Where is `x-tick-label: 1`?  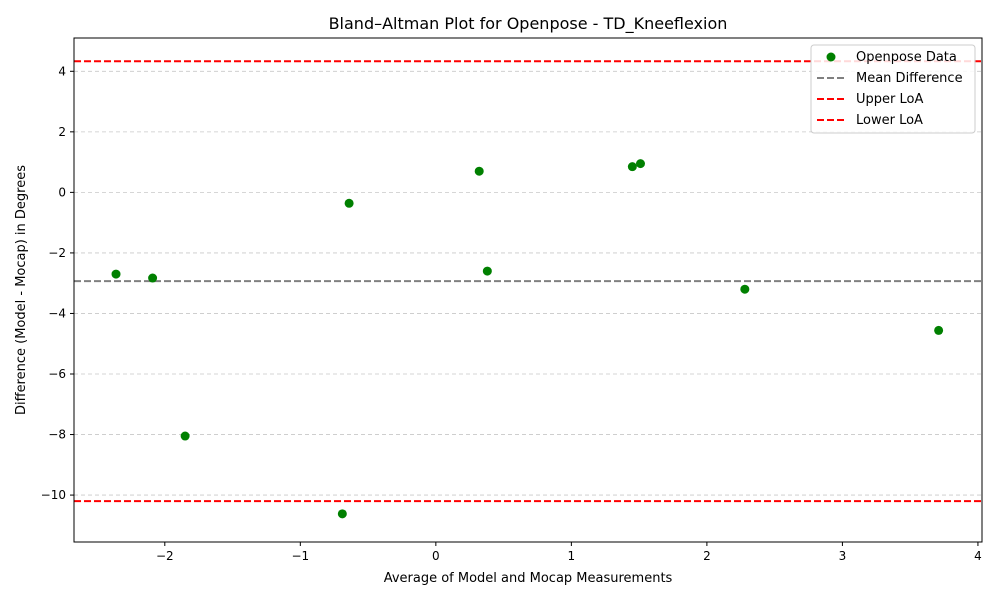 x-tick-label: 1 is located at coordinates (572, 556).